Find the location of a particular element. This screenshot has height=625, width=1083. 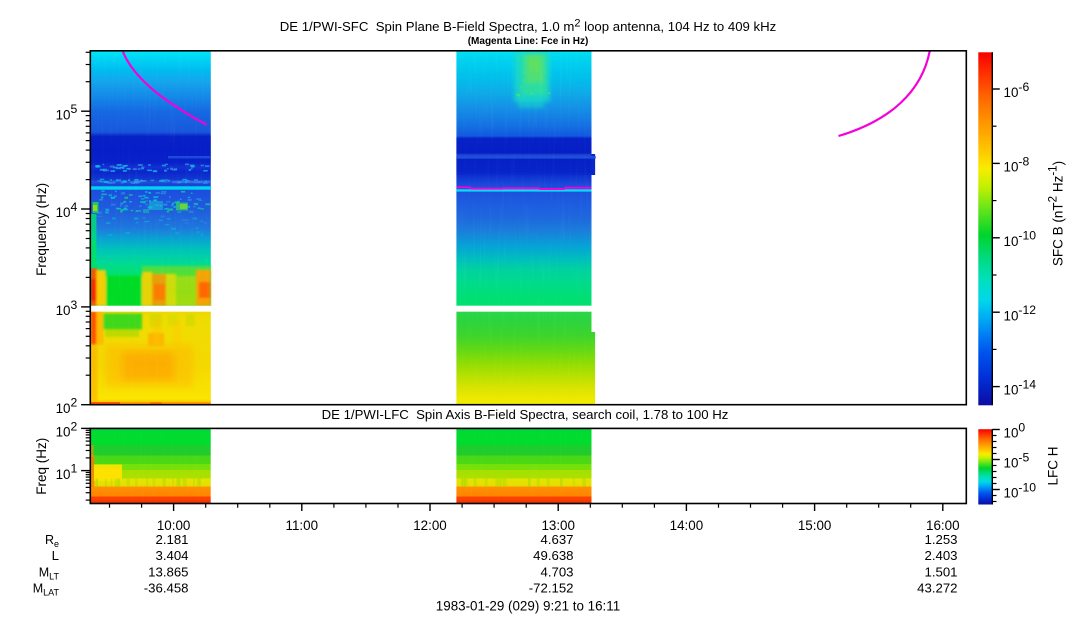

svg-text: Frequency (Hz) is located at coordinates (41, 229).